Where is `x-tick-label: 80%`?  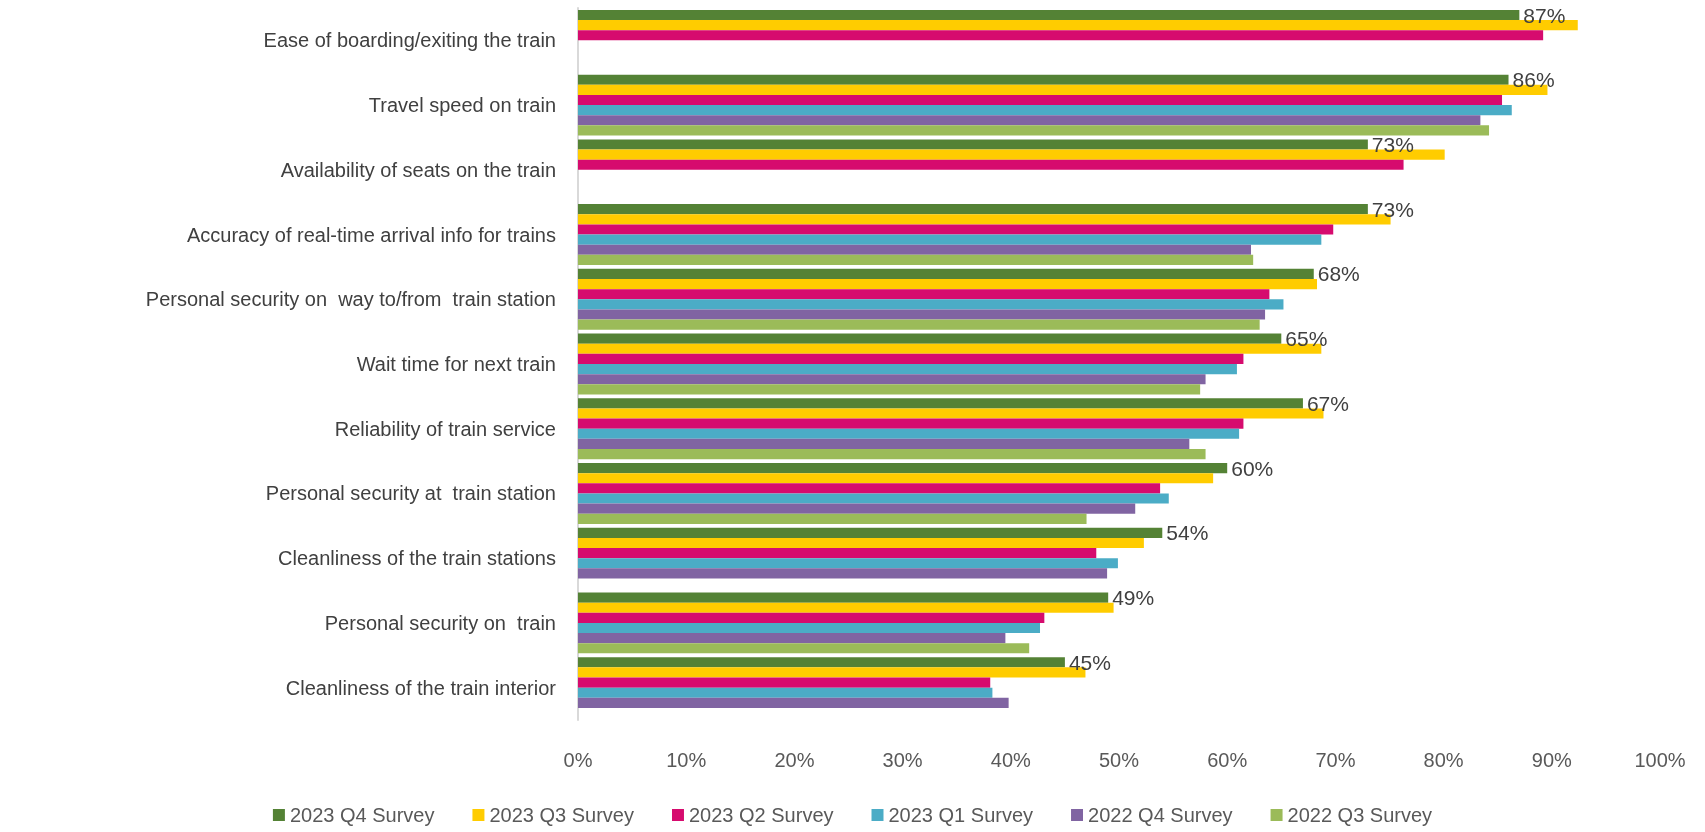
x-tick-label: 80% is located at coordinates (1443, 760).